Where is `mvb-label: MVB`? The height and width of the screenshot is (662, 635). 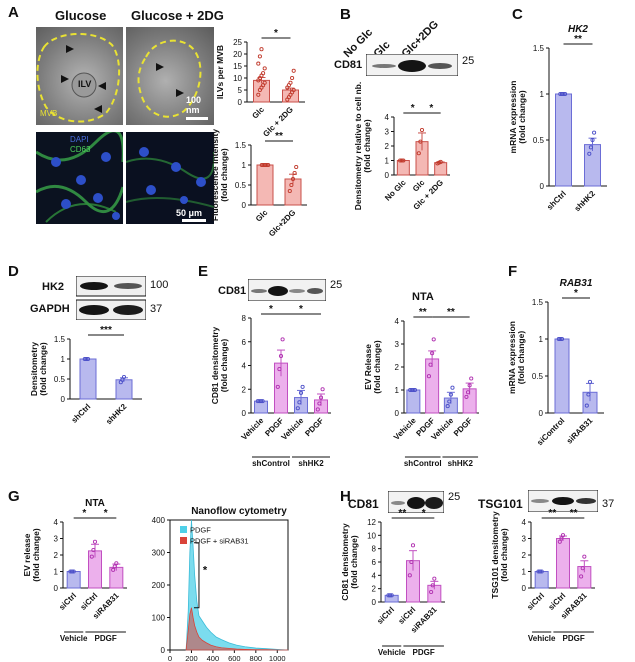 mvb-label: MVB is located at coordinates (49, 113).